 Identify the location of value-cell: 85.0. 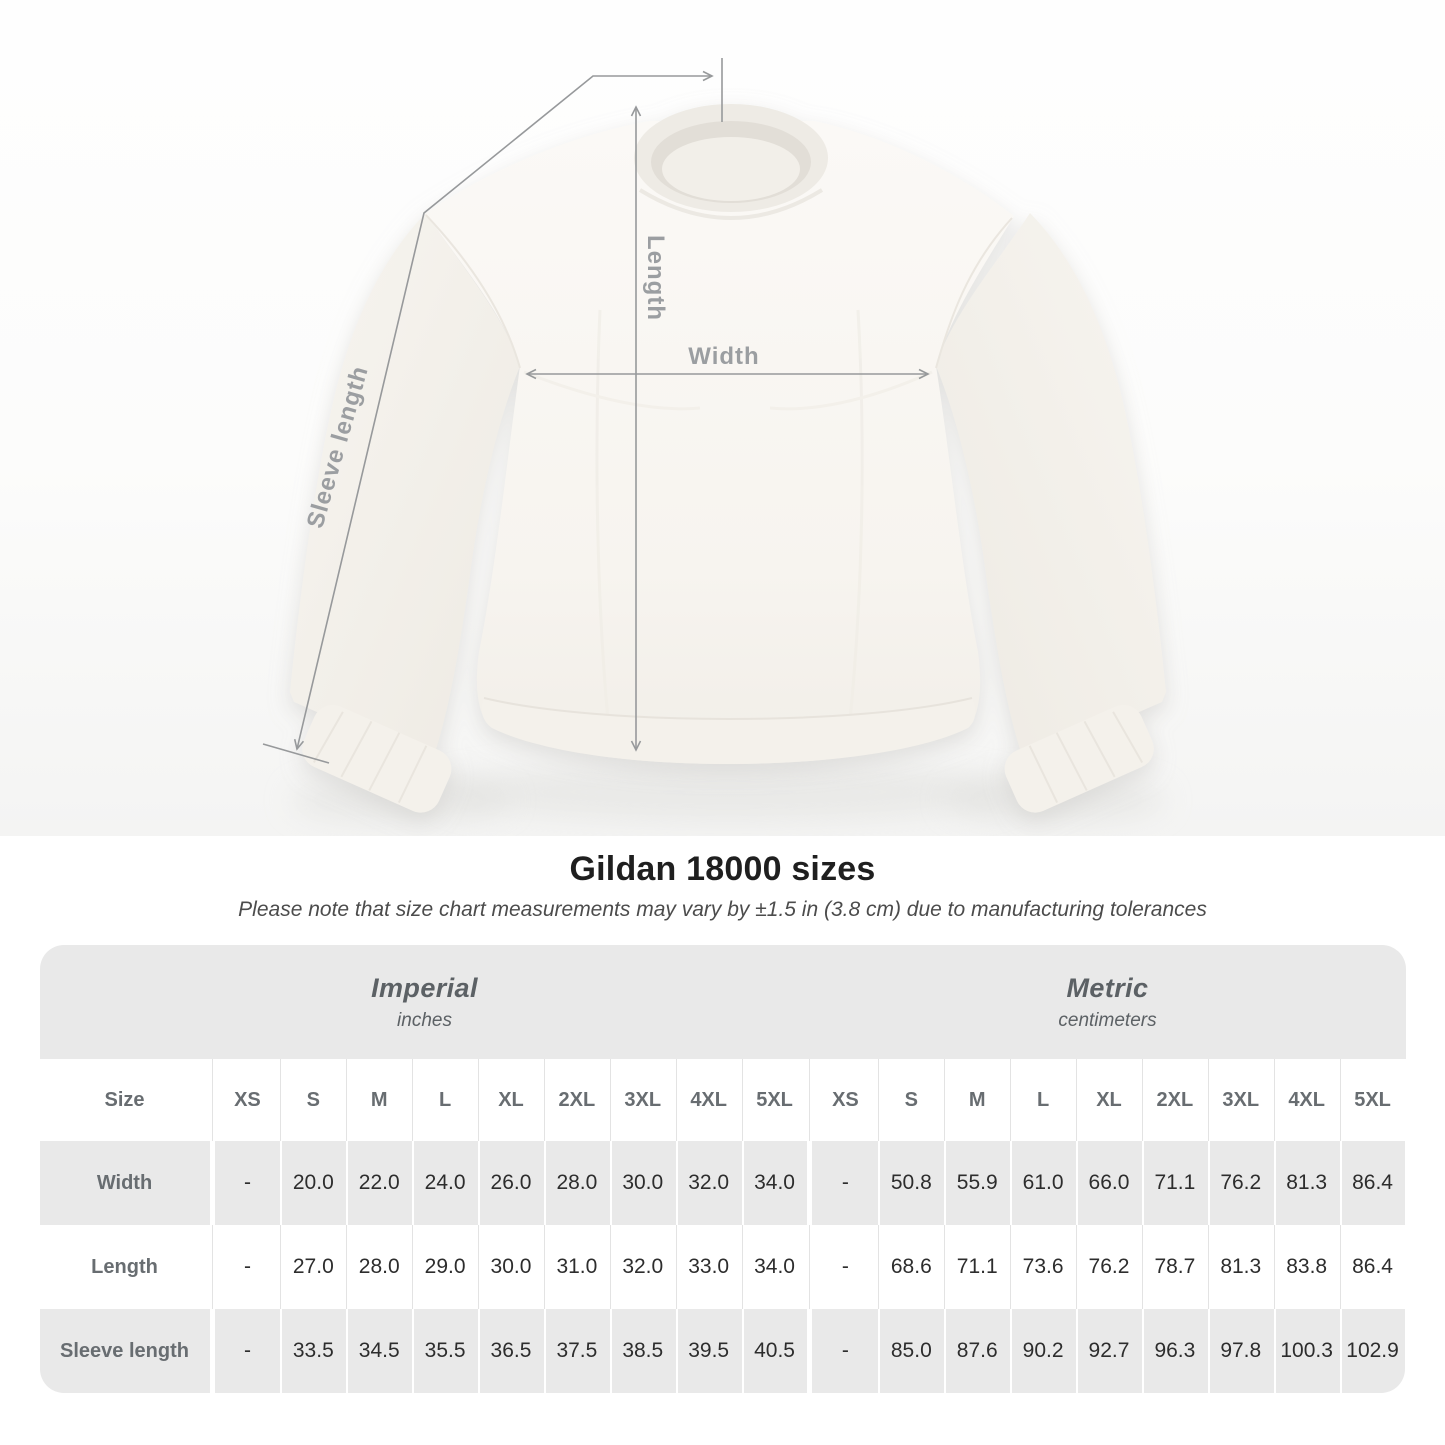
(911, 1351).